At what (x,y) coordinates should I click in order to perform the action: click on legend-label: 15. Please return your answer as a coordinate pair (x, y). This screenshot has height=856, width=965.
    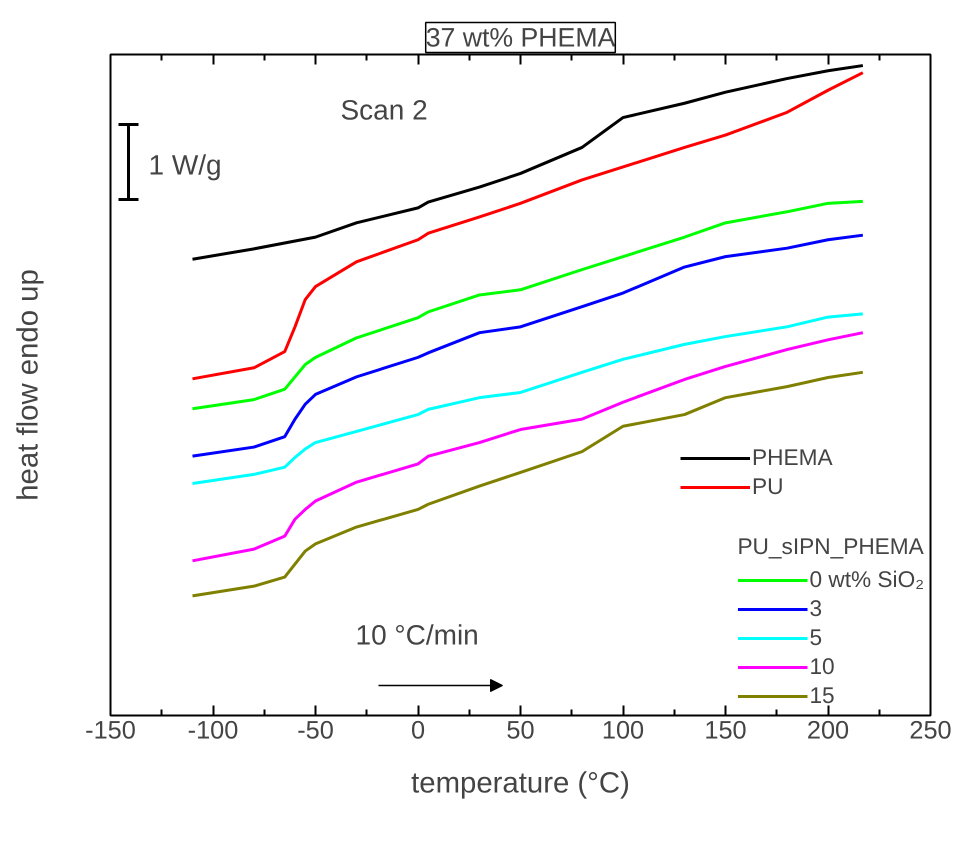
    Looking at the image, I should click on (822, 695).